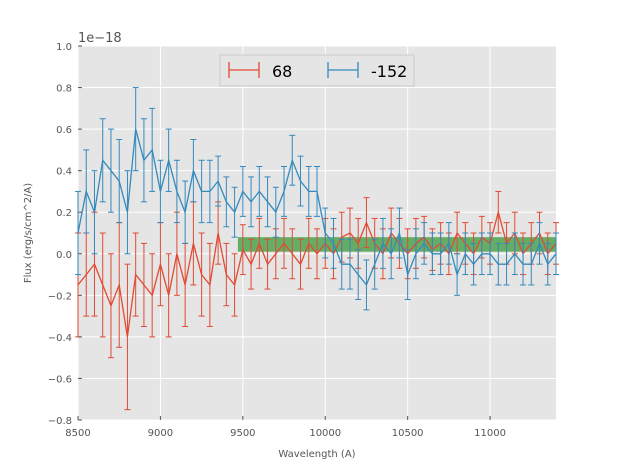  I want to click on x-axis-label: Wavelength (A), so click(316, 454).